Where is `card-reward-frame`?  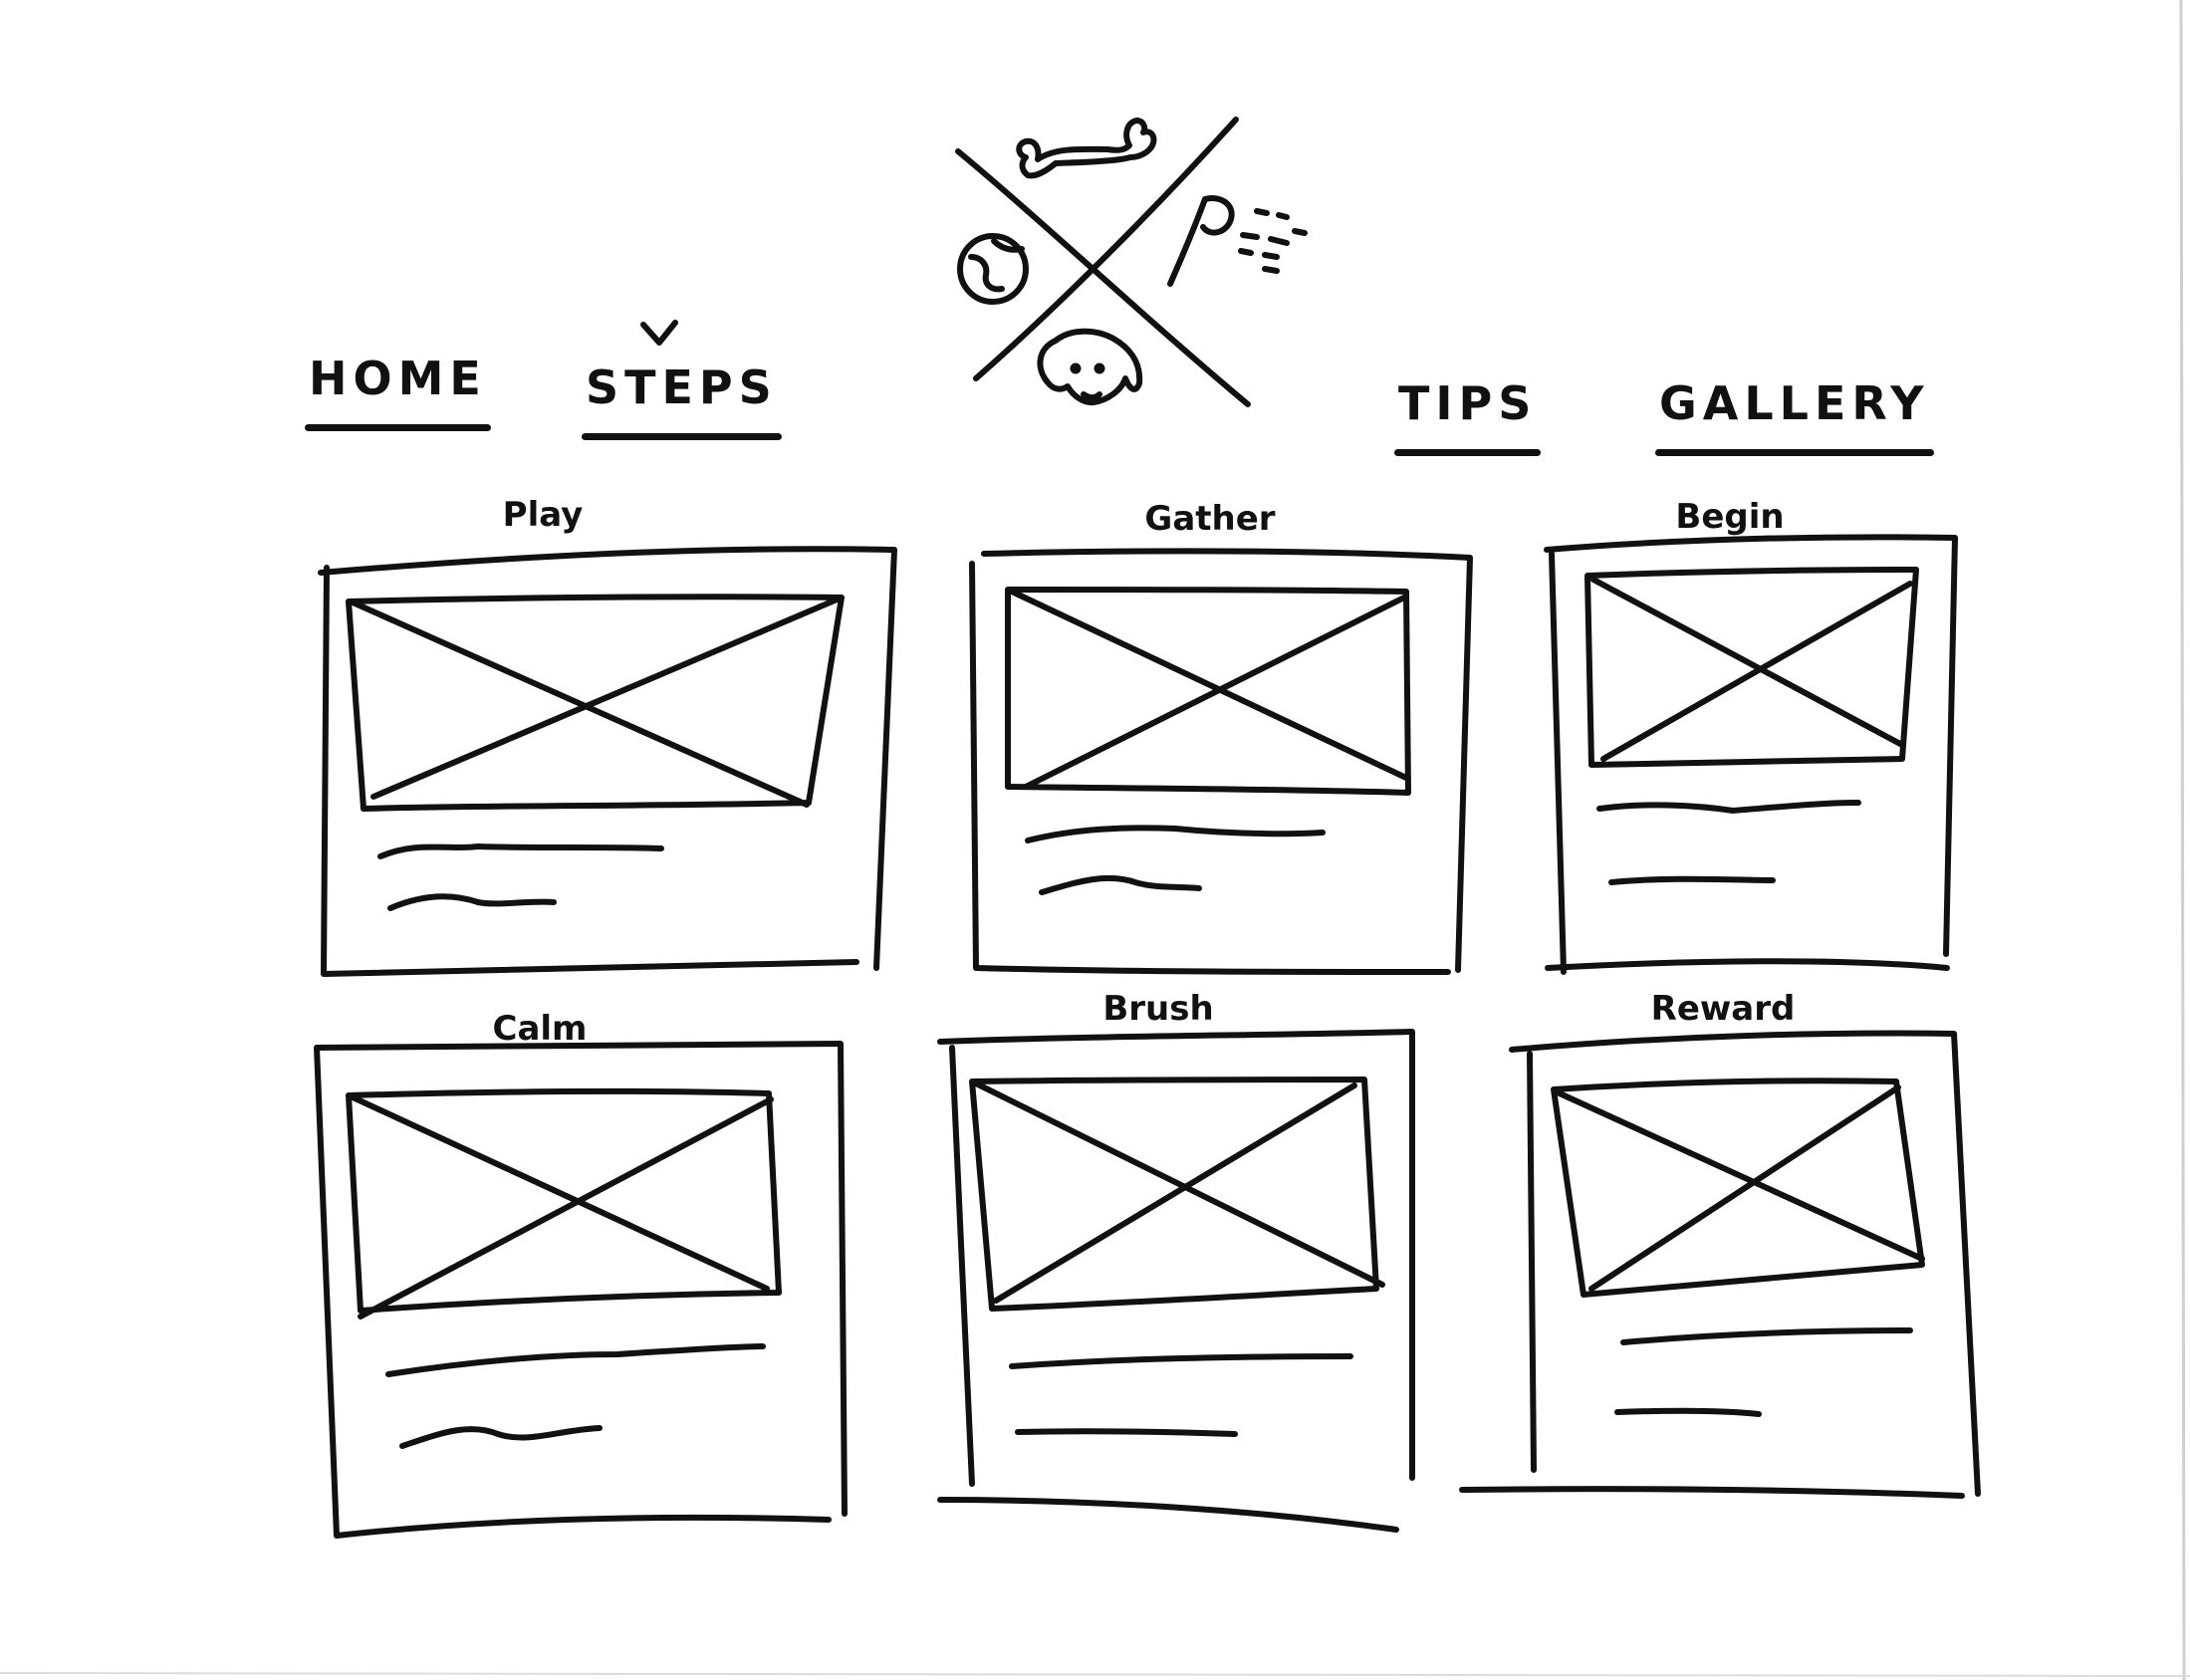 card-reward-frame is located at coordinates (1720, 1264).